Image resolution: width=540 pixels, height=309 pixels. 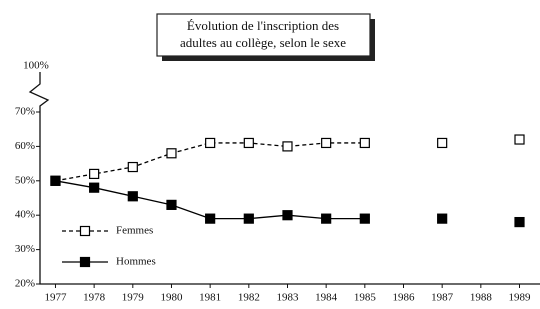 I want to click on x-tick-label: 1986, so click(x=403, y=298).